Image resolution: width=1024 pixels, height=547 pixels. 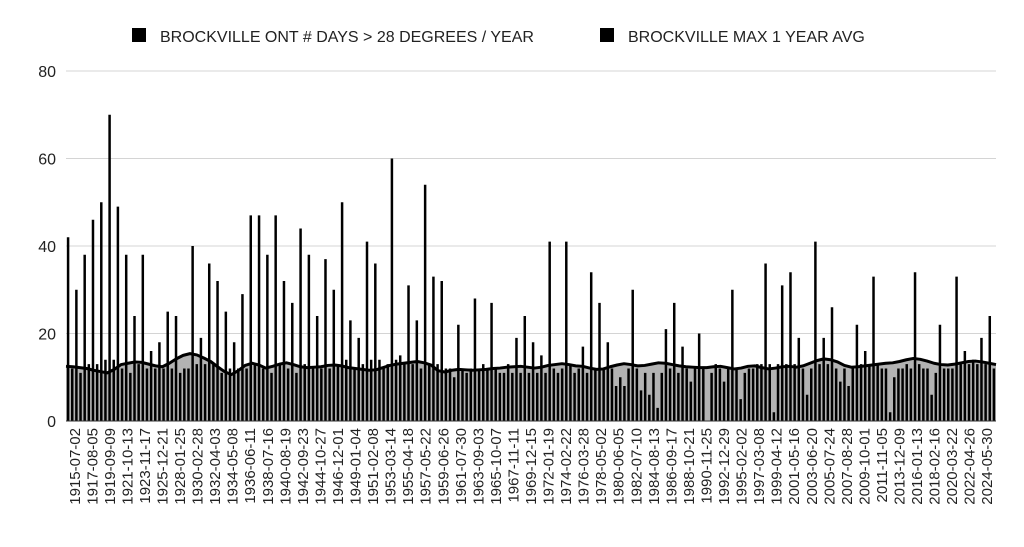 I want to click on x-tick-label: 2001-05-16, so click(x=794, y=466).